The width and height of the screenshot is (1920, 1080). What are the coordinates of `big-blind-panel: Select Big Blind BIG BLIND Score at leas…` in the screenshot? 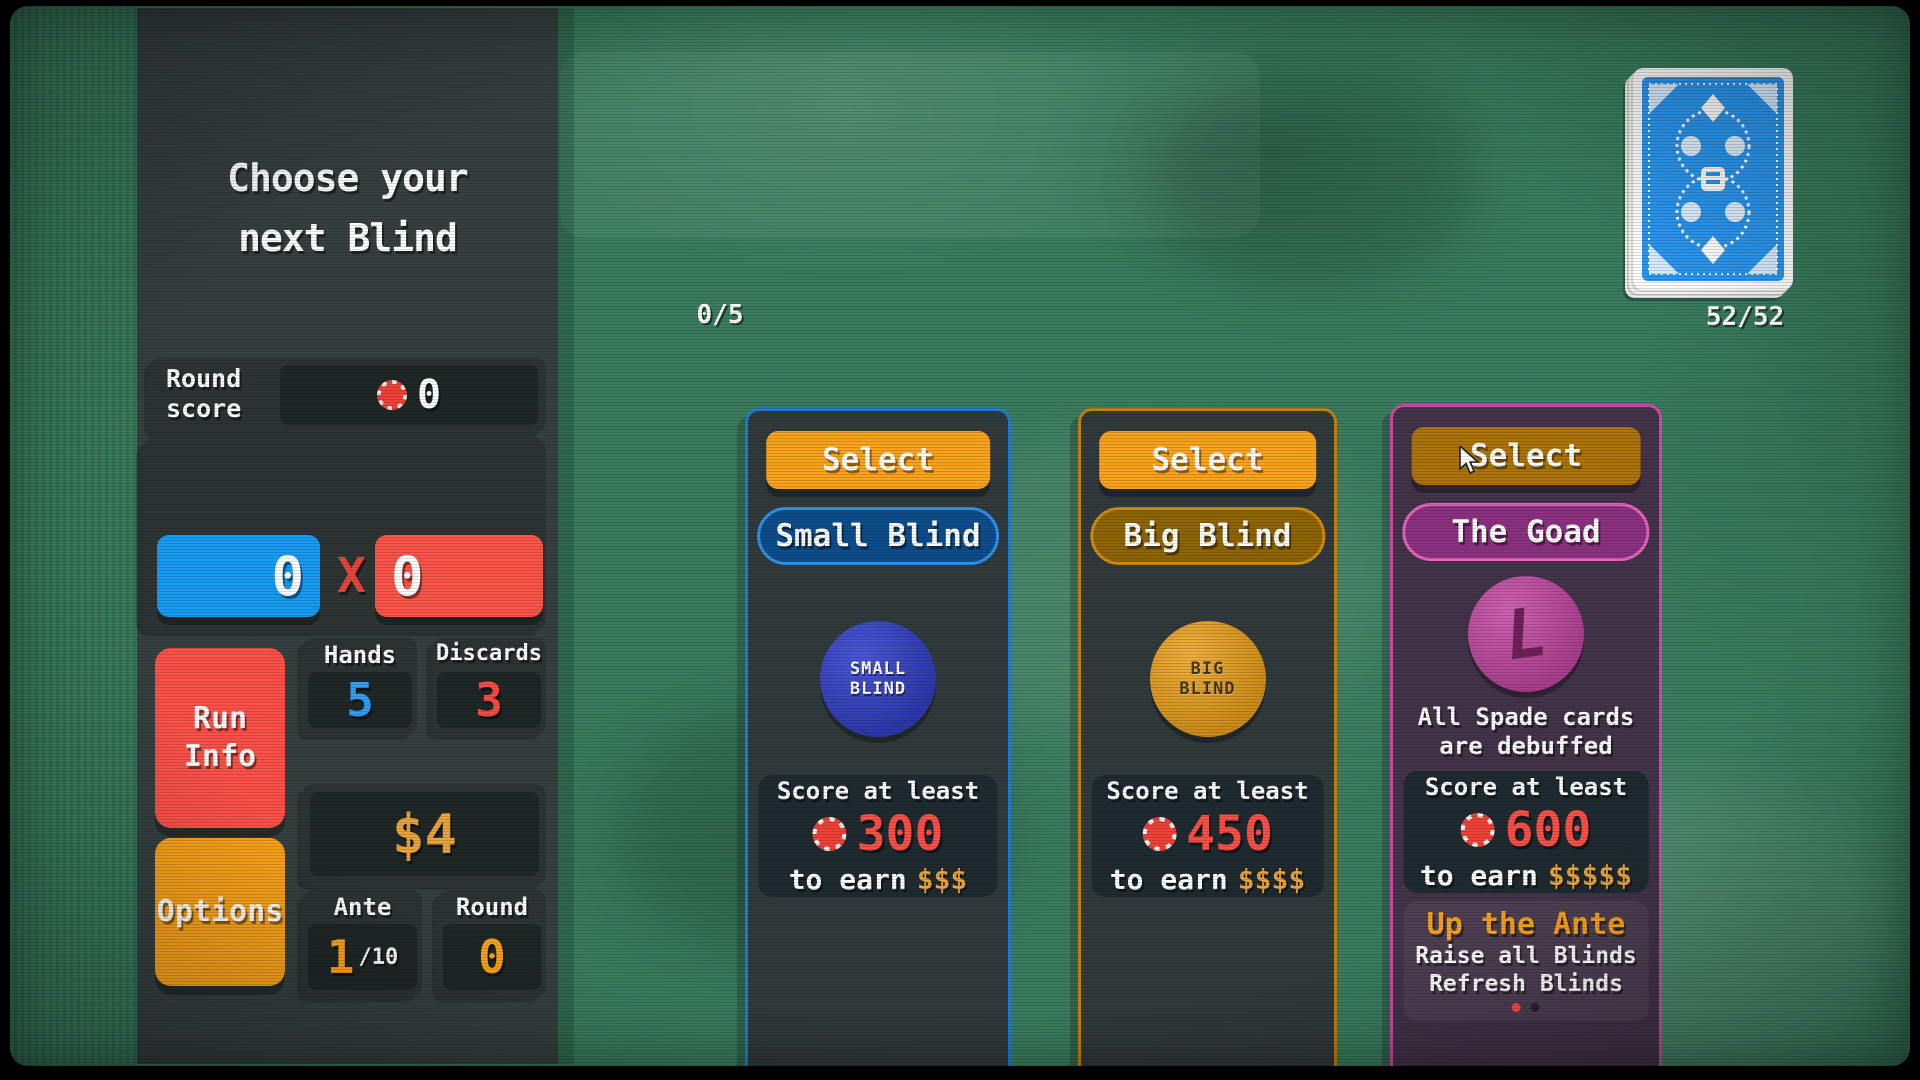 It's located at (1207, 744).